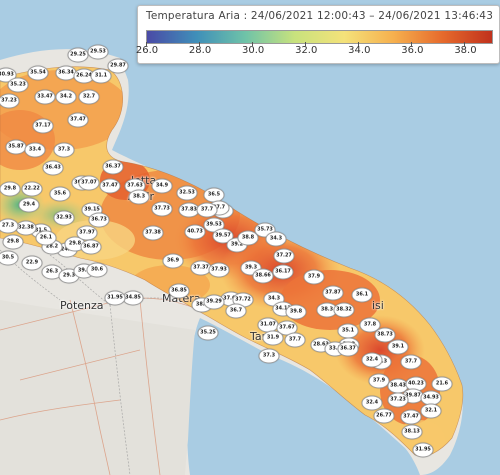 This screenshot has width=500, height=475. I want to click on station-marker: 35.6, so click(60, 194).